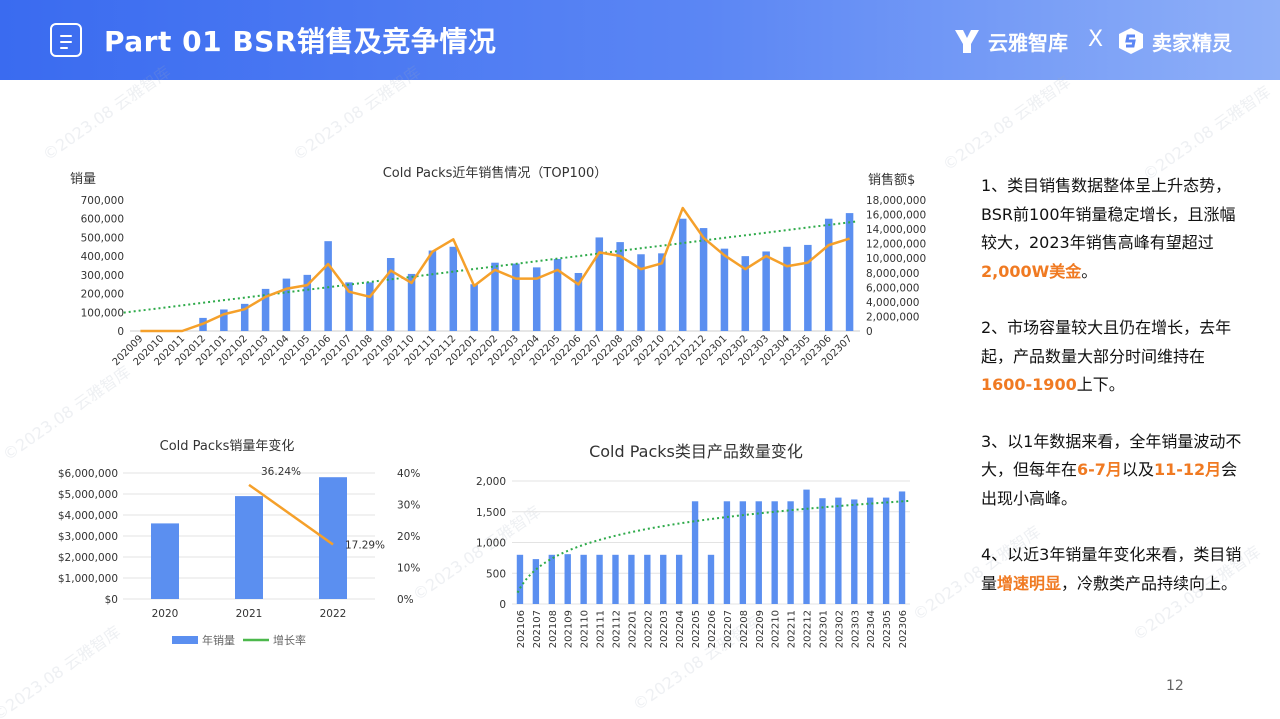  Describe the element at coordinates (365, 546) in the screenshot. I see `data-label: 17.29%` at that location.